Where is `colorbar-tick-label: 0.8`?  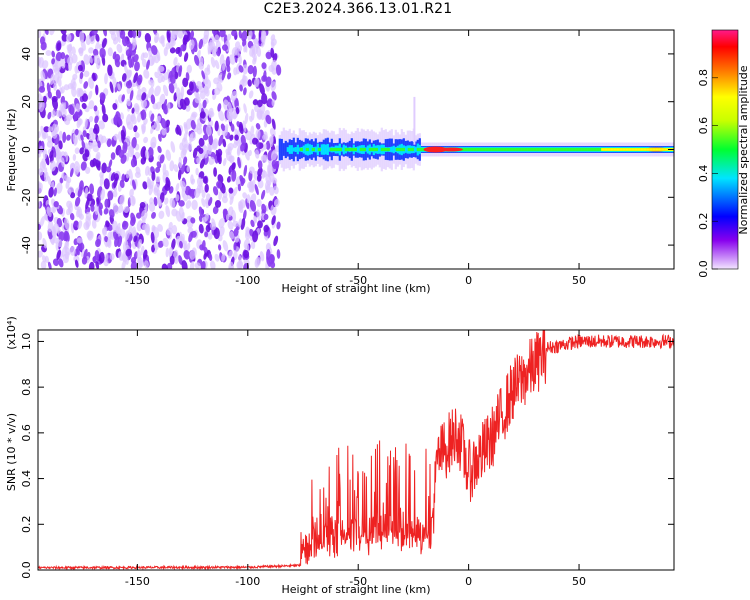
colorbar-tick-label: 0.8 is located at coordinates (703, 78).